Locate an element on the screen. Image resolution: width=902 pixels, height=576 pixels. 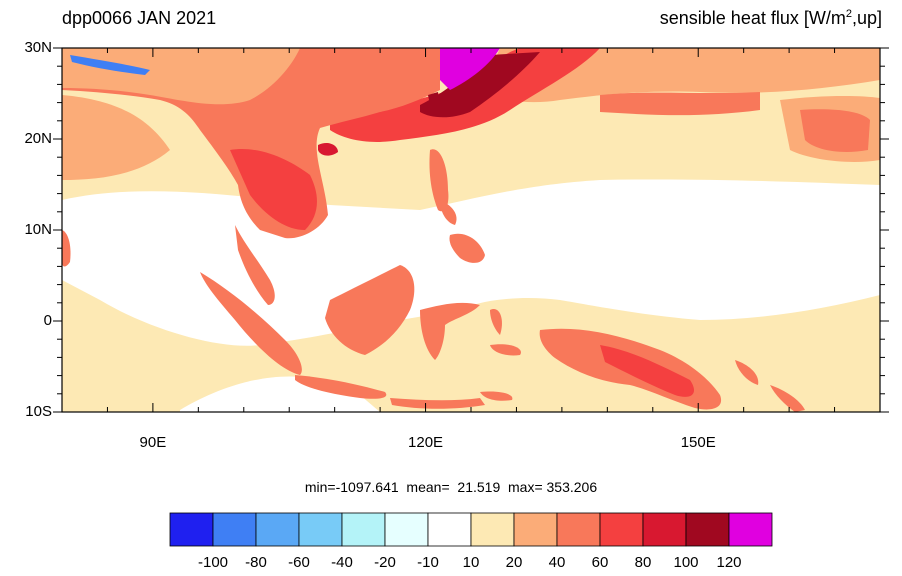
longitude-label: 90E is located at coordinates (153, 442).